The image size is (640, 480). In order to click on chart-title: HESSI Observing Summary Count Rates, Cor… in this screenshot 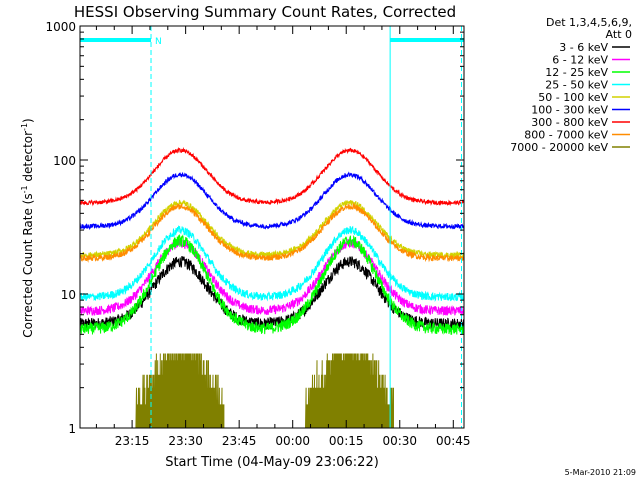, I will do `click(265, 12)`.